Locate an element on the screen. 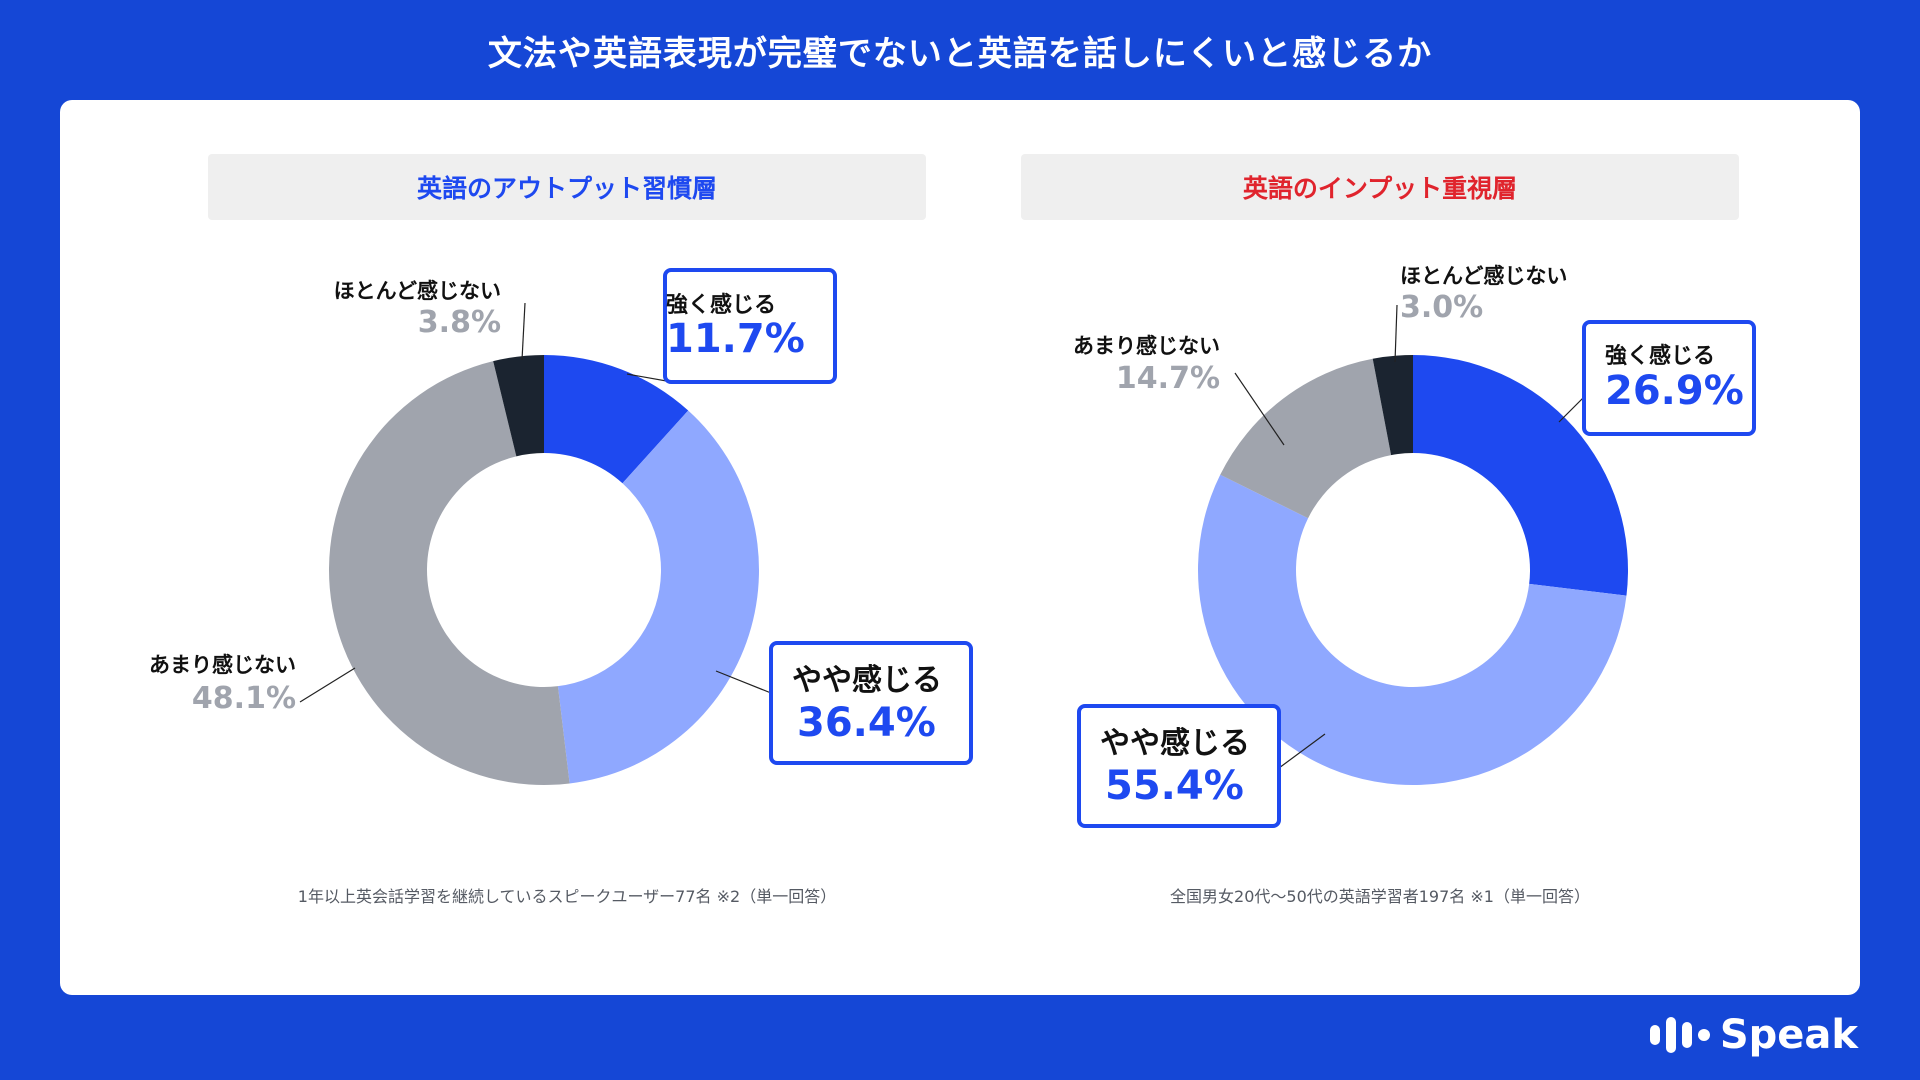  chart1-label-3: あまり感じない is located at coordinates (222, 665).